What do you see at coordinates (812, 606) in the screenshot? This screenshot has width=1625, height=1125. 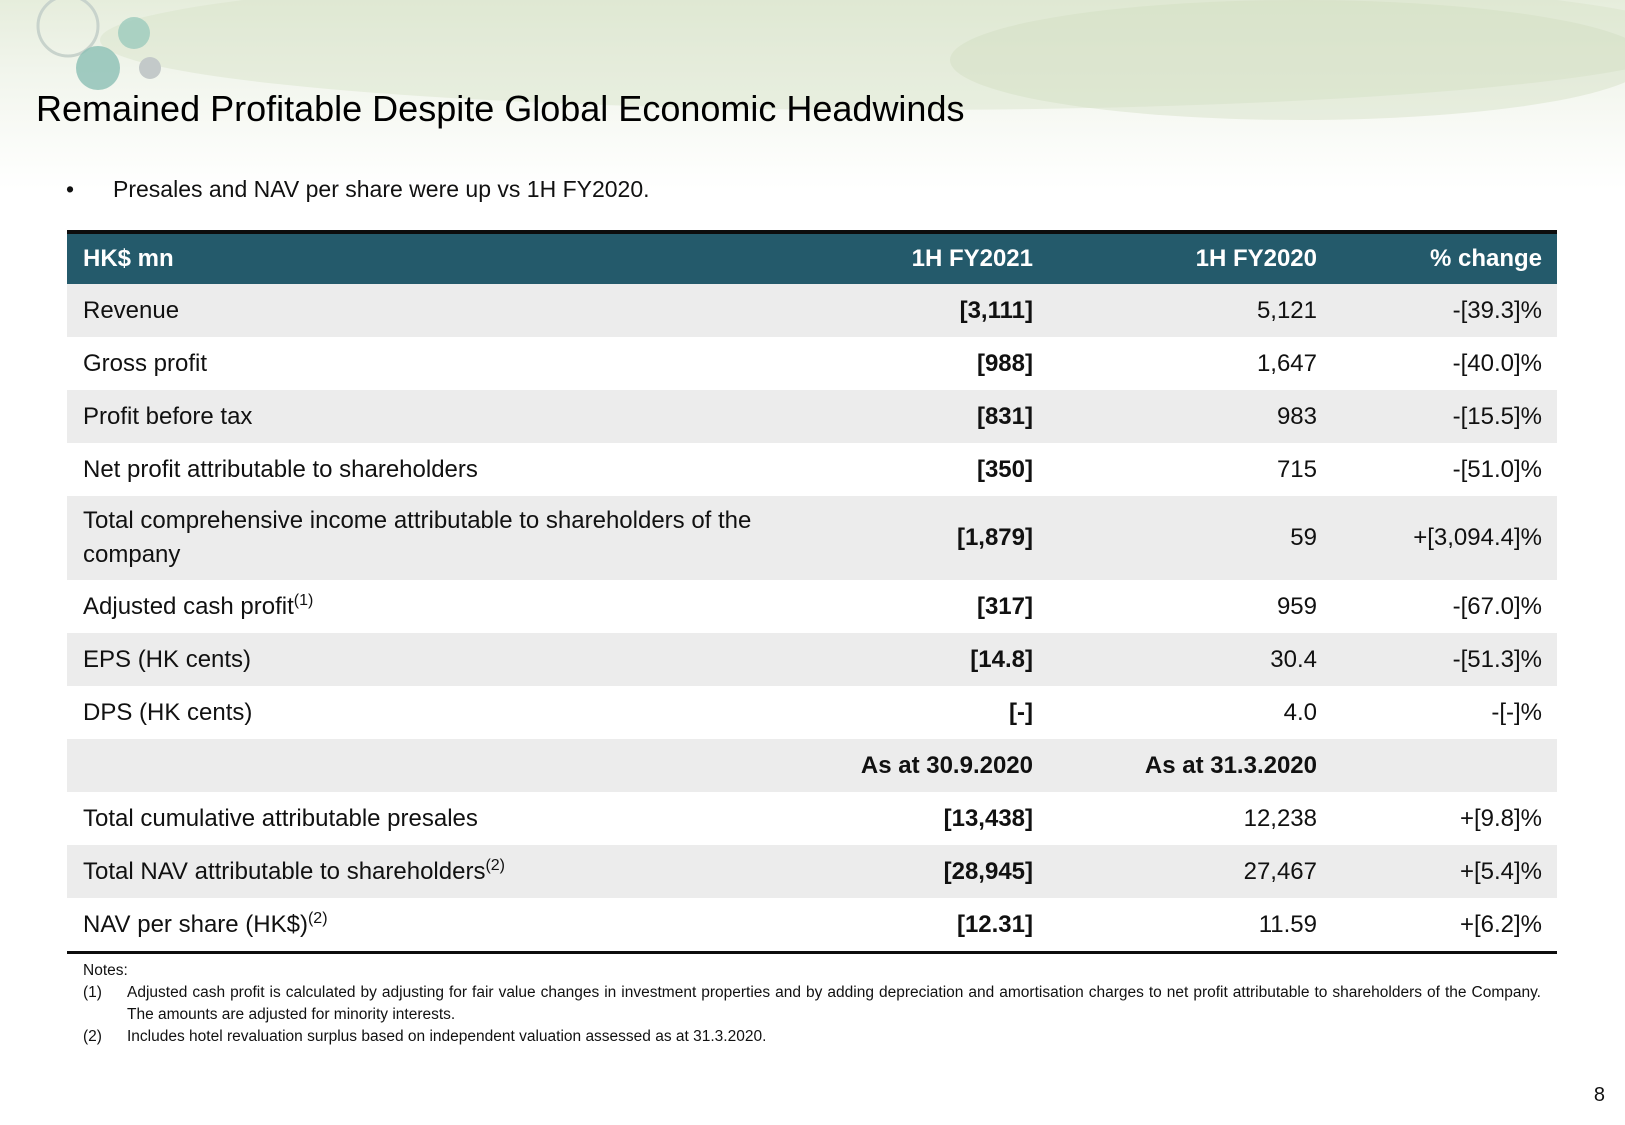 I see `table-row: Adjusted cash profit(1) [317] 959 -[67.0]%` at bounding box center [812, 606].